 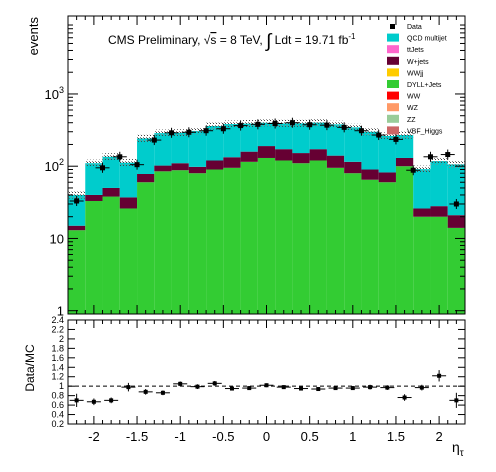 I want to click on ratio-y-tick-label: 0.6, so click(x=57, y=405).